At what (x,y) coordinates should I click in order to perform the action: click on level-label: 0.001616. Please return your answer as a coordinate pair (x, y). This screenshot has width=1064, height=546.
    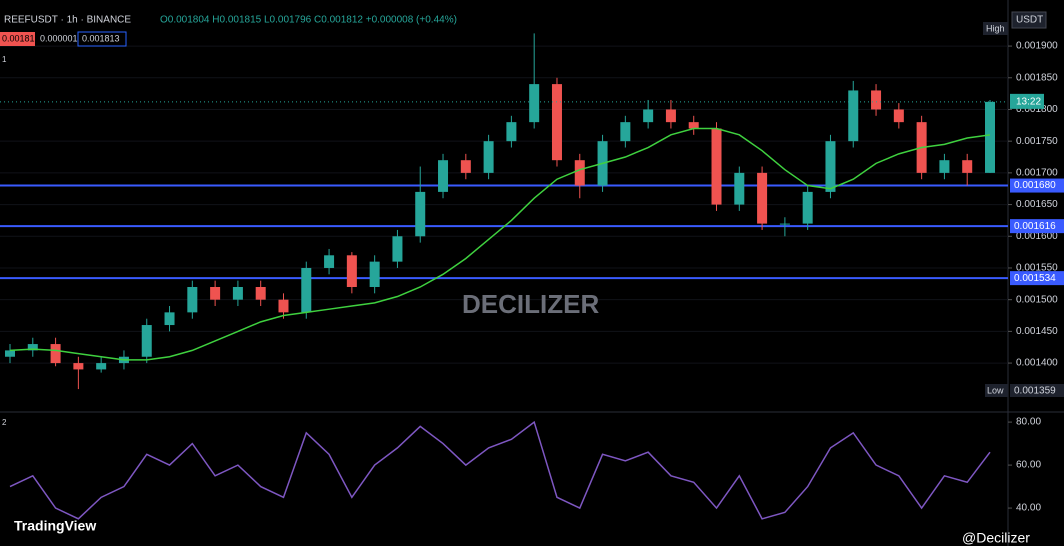
    Looking at the image, I should click on (1035, 226).